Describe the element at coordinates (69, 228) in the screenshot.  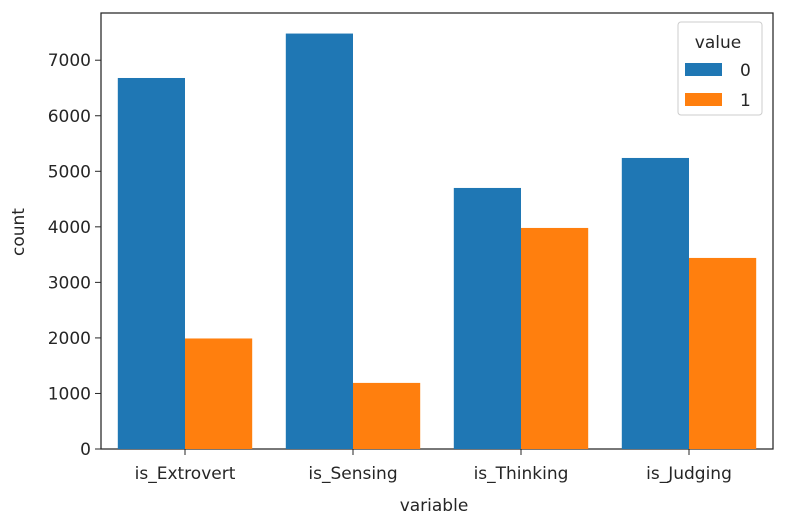
I see `y-tick-label: 4000` at that location.